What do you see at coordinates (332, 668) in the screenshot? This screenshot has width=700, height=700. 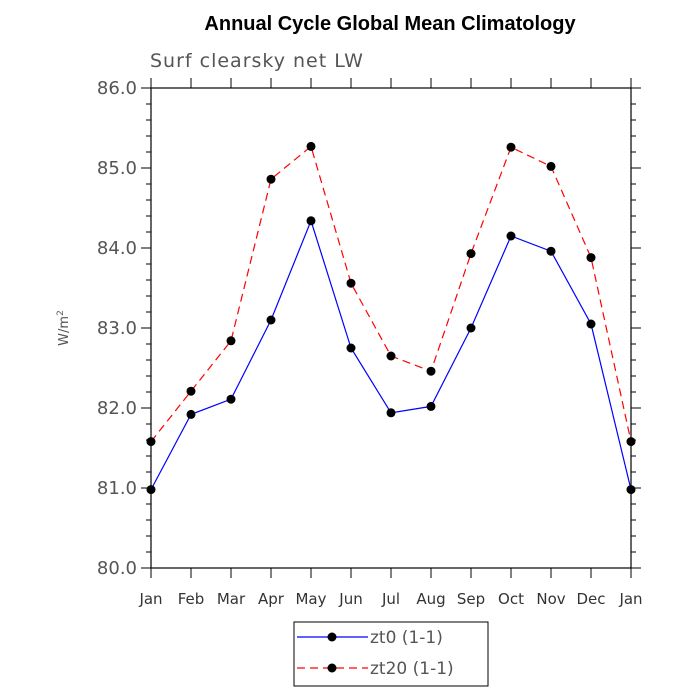 I see `legend-marker-zt20` at bounding box center [332, 668].